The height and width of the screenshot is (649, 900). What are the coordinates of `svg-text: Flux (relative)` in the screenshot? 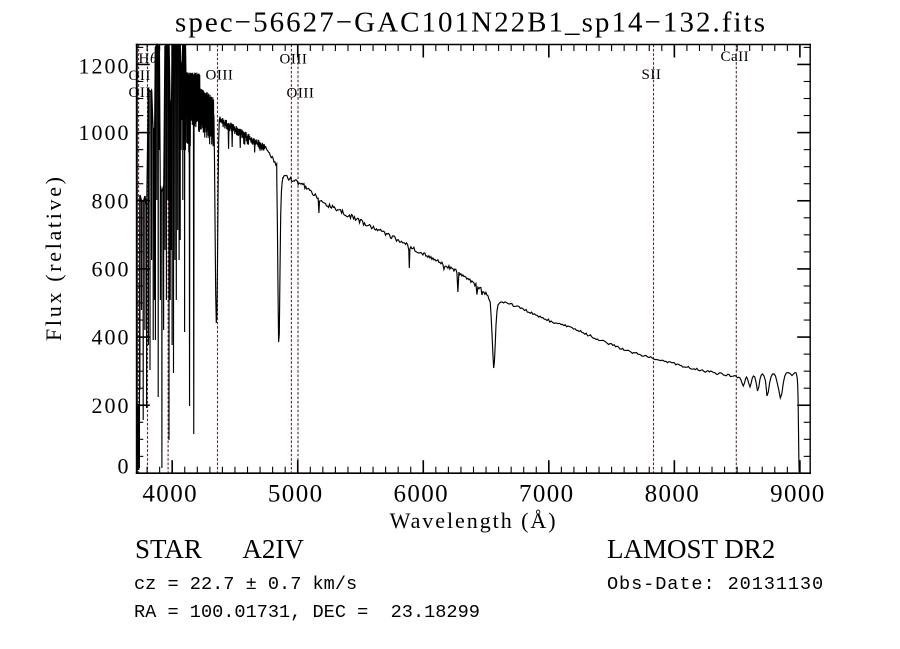 It's located at (53, 259).